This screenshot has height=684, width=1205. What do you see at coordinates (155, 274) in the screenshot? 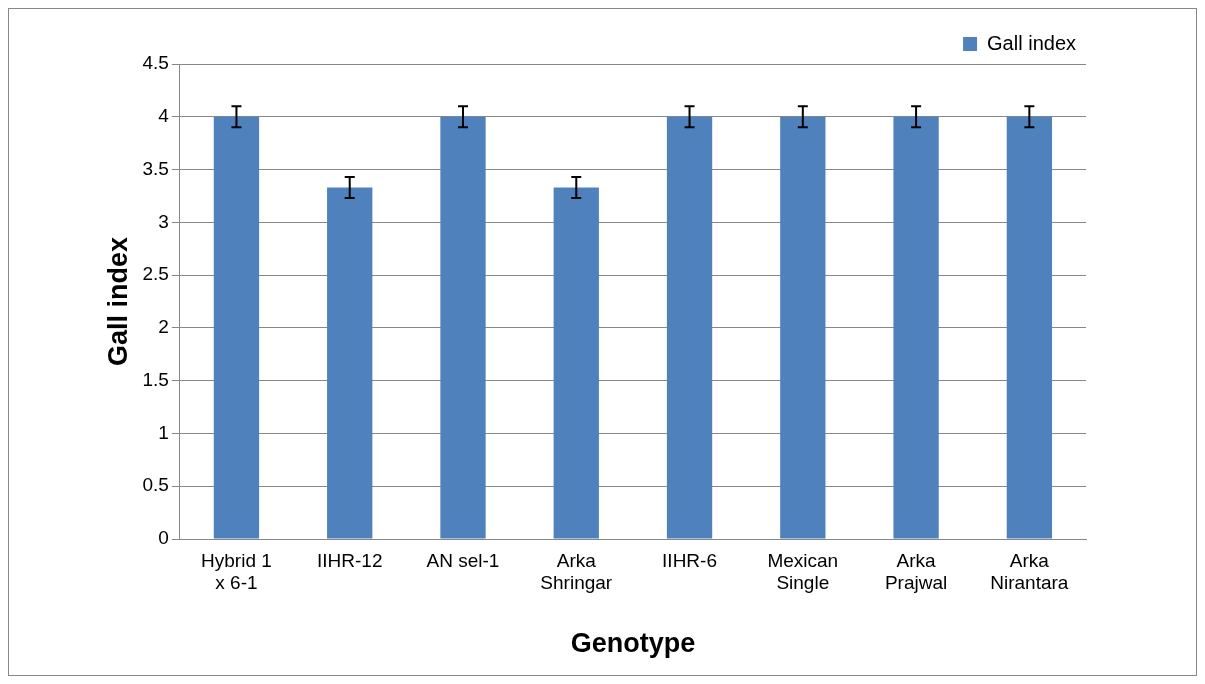
I see `y-tick-label: 2.5` at bounding box center [155, 274].